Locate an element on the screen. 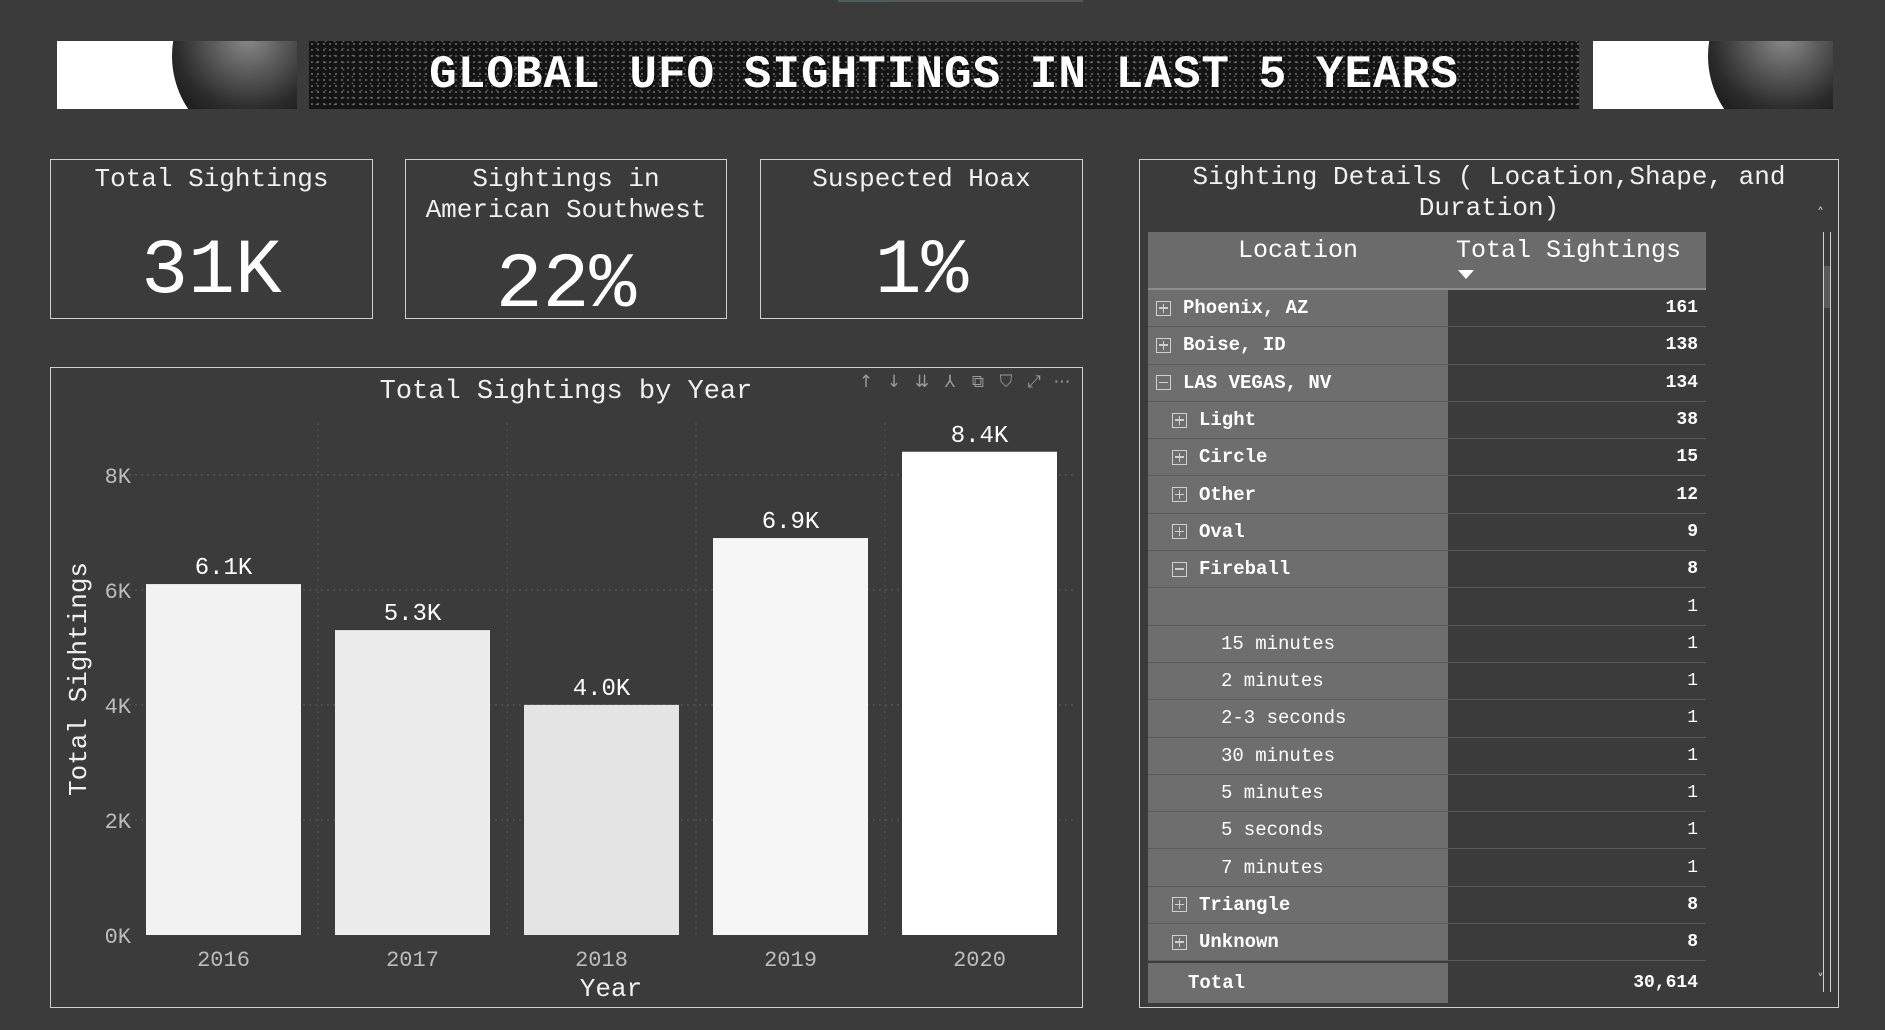 Image resolution: width=1885 pixels, height=1030 pixels. x-axis-title: Year is located at coordinates (611, 989).